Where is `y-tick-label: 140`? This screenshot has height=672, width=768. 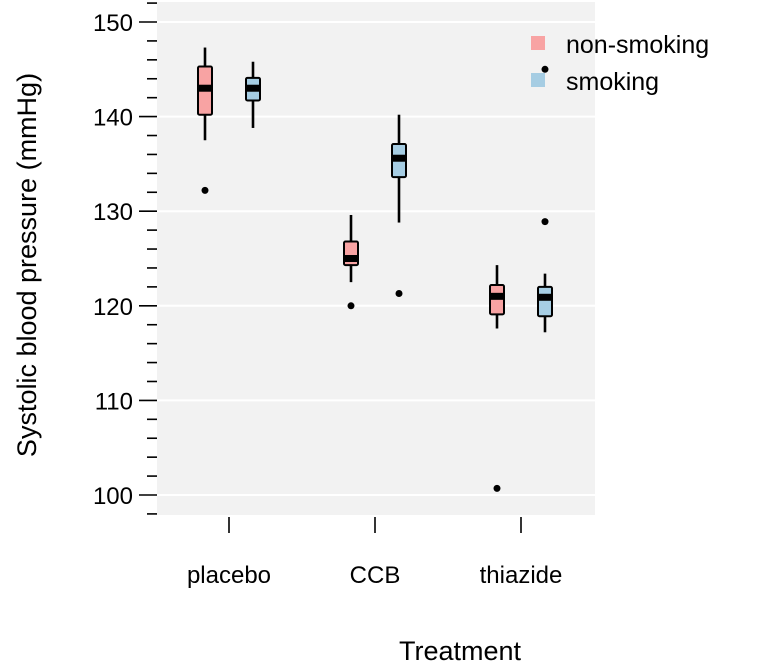 y-tick-label: 140 is located at coordinates (113, 118).